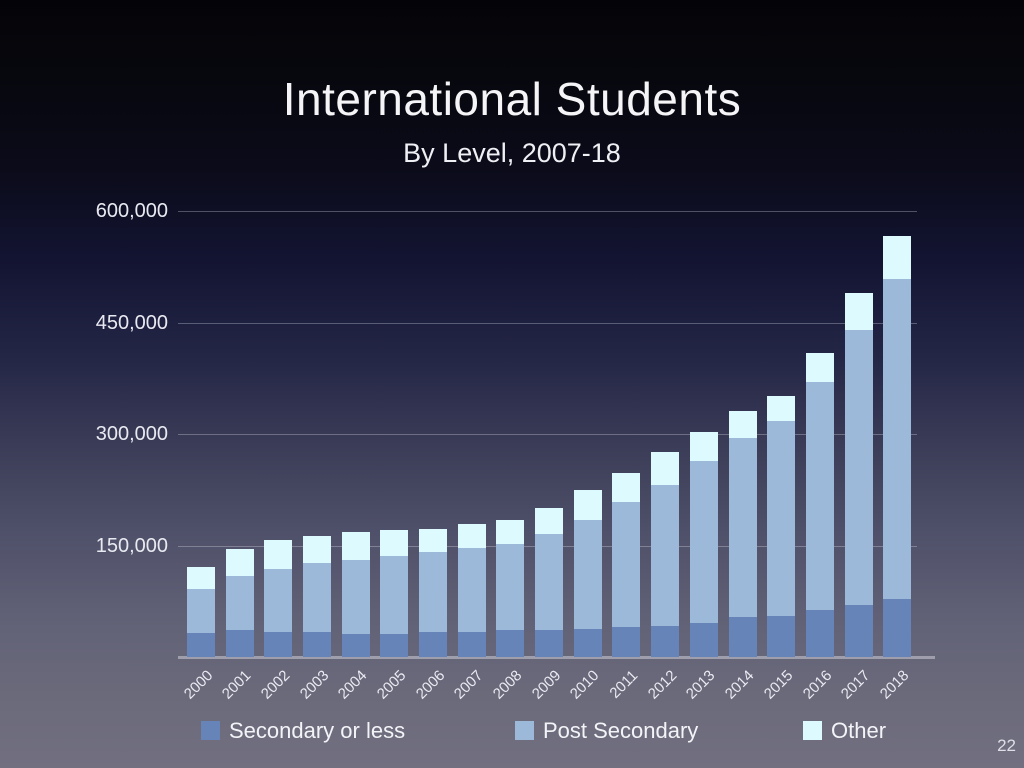 The image size is (1024, 768). Describe the element at coordinates (278, 644) in the screenshot. I see `bar-2002-segment-secondary-or-less` at that location.